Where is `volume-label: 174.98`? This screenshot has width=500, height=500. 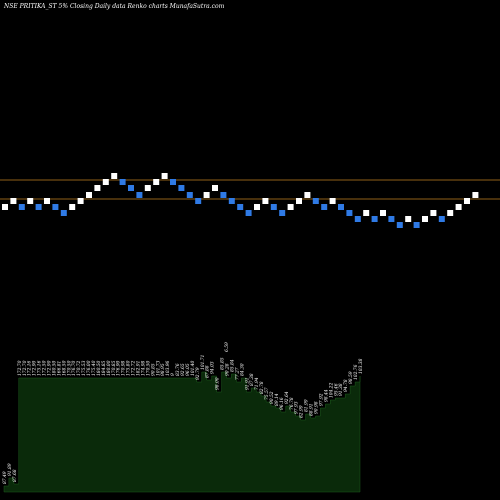 volume-label: 174.98 is located at coordinates (143, 368).